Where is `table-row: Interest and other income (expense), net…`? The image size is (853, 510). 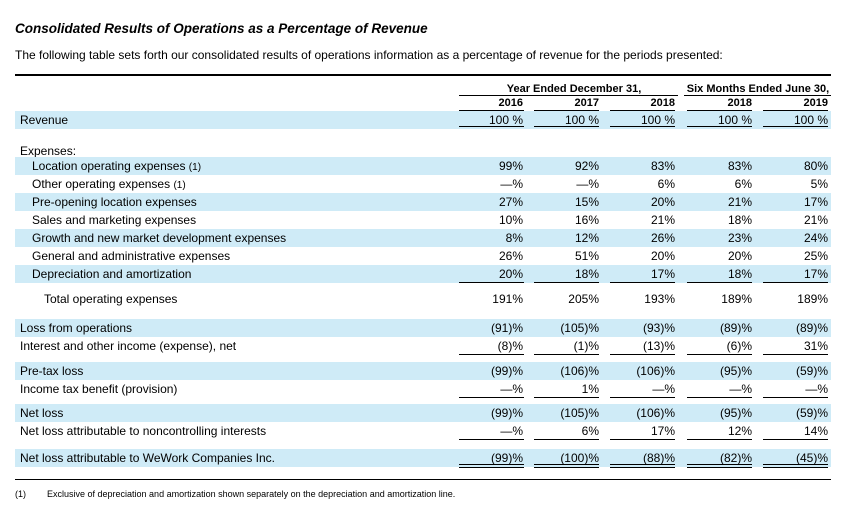 table-row: Interest and other income (expense), net… is located at coordinates (423, 346).